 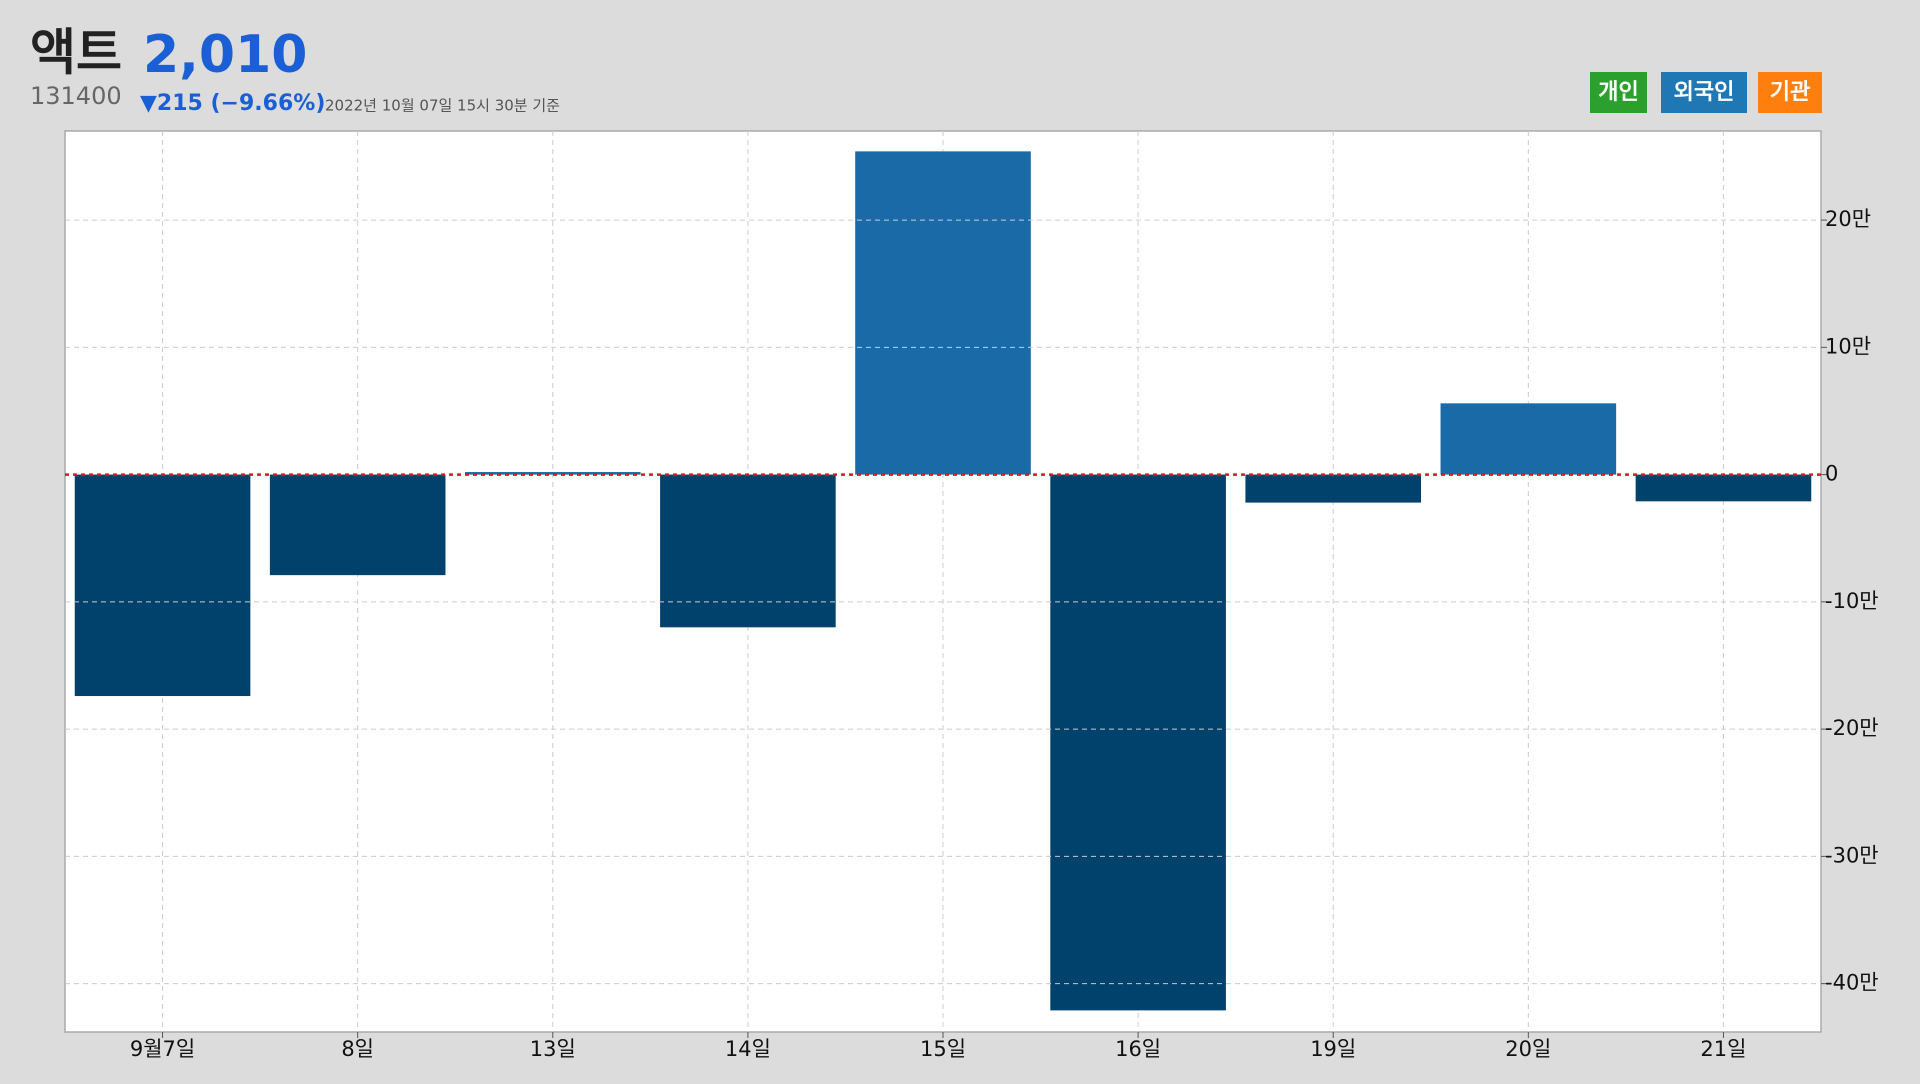 What do you see at coordinates (553, 1049) in the screenshot?
I see `x-tick-label: 13일` at bounding box center [553, 1049].